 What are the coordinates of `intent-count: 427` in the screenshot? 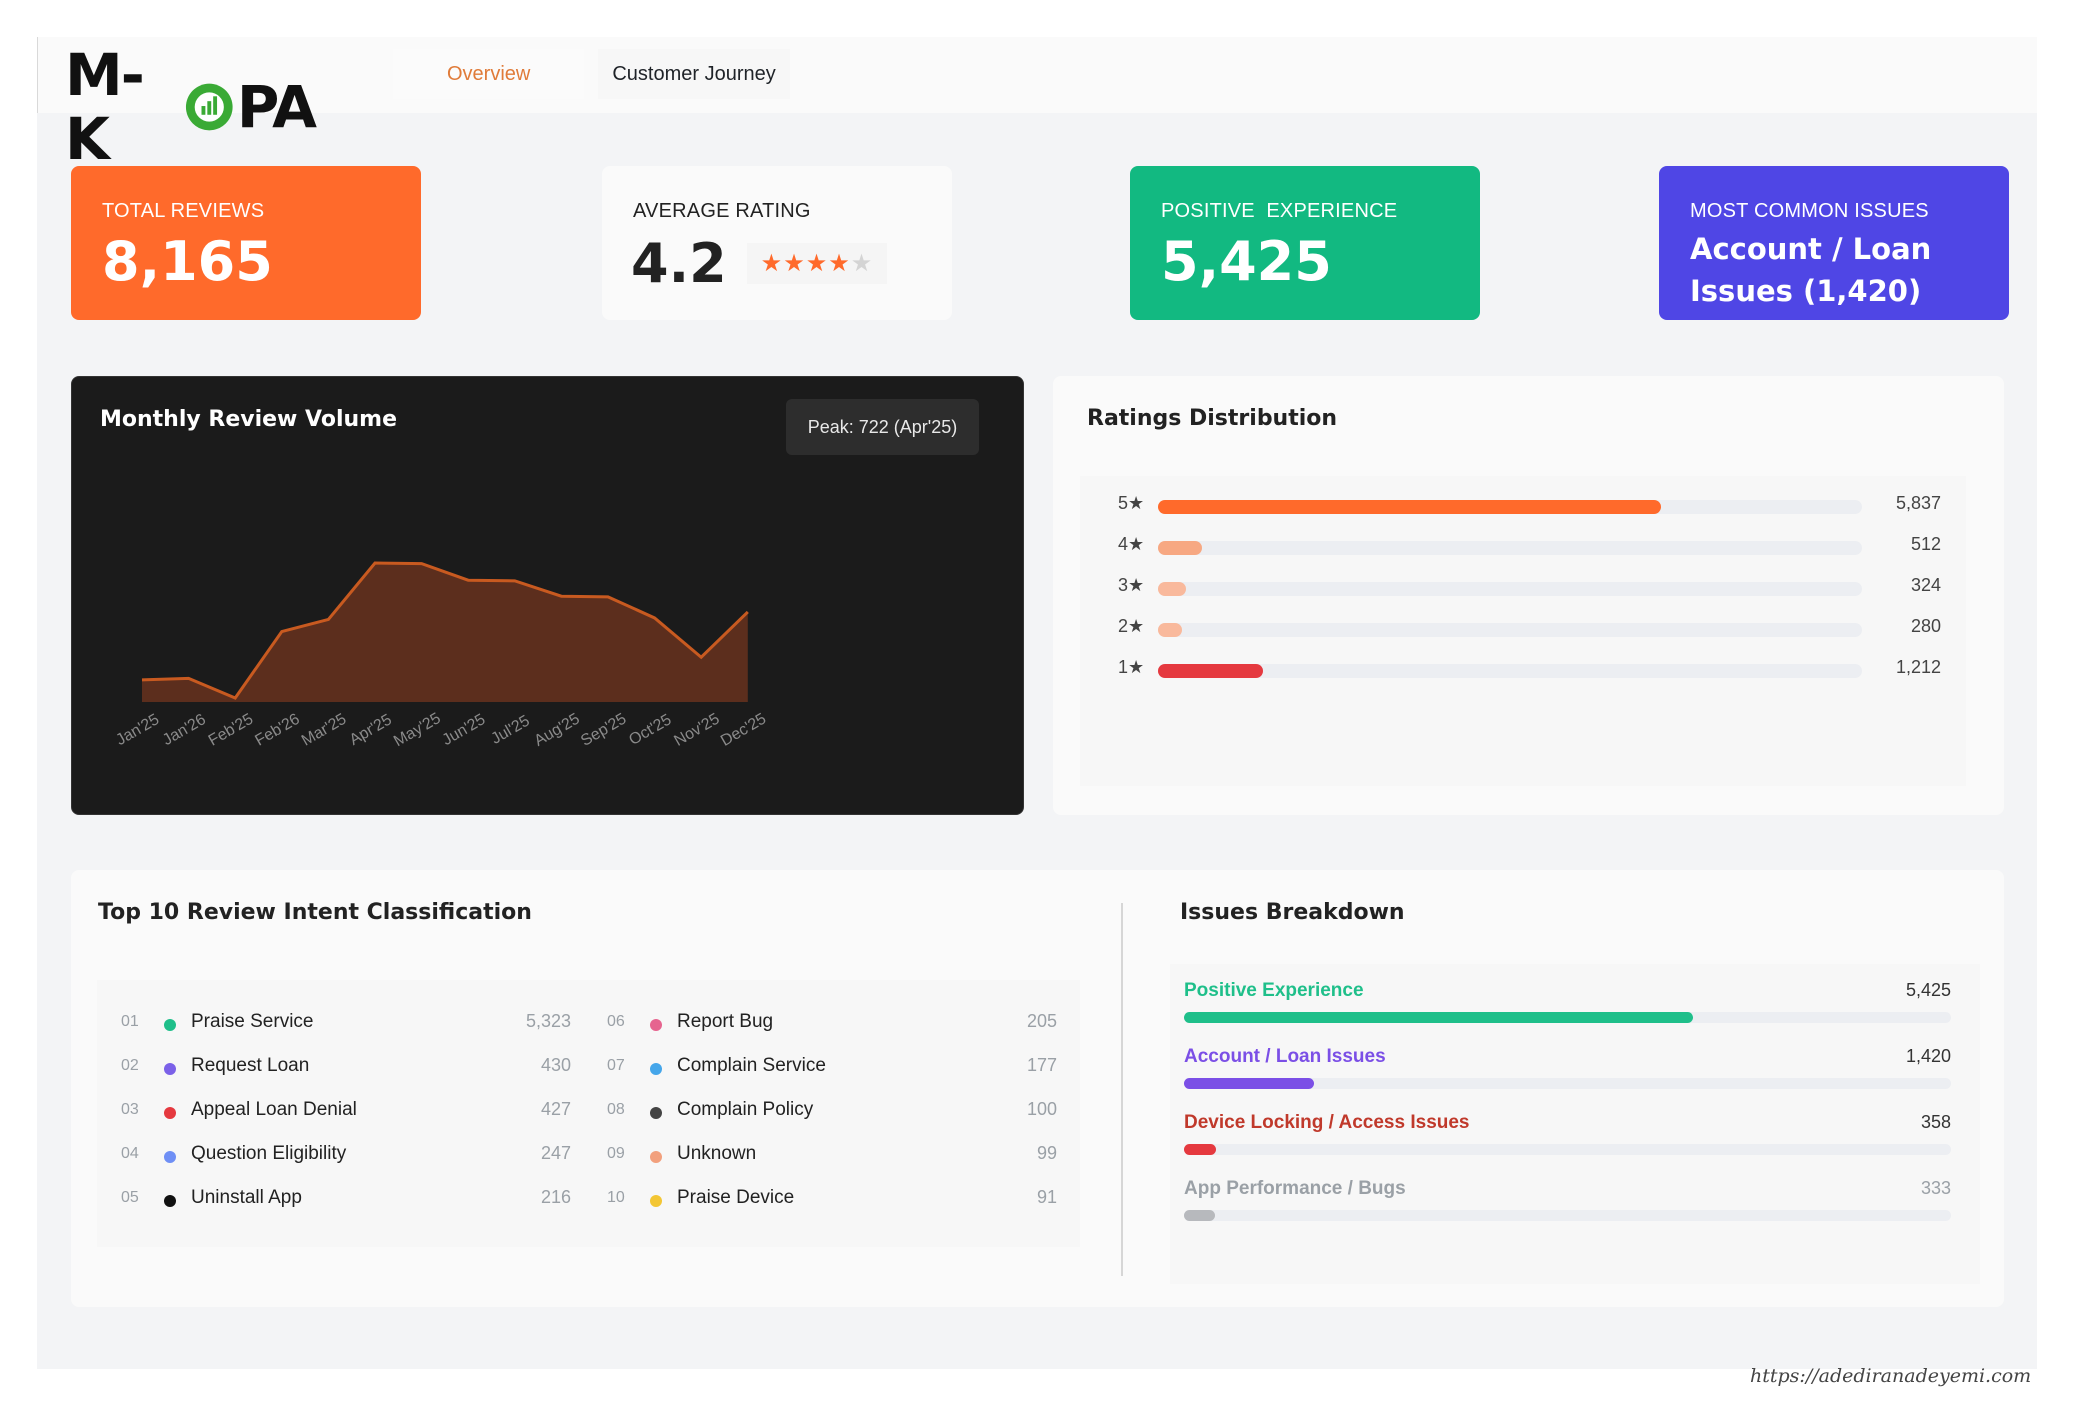 It's located at (555, 1109).